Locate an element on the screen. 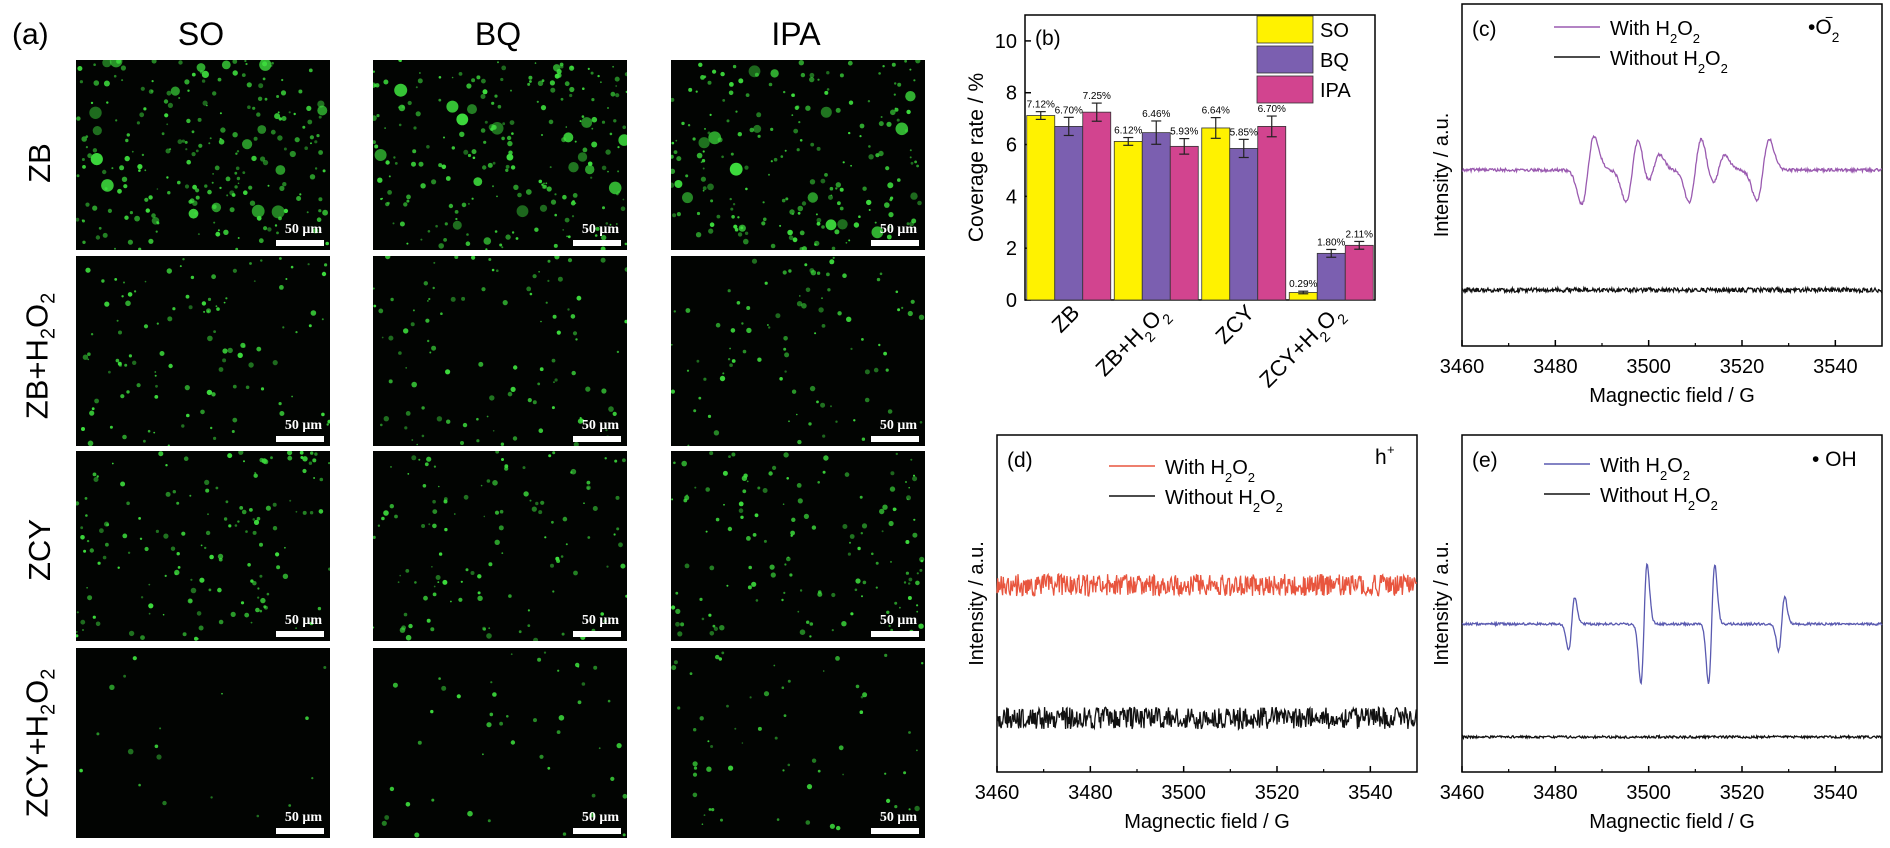 The image size is (1890, 848). plot-frame is located at coordinates (1200, 157).